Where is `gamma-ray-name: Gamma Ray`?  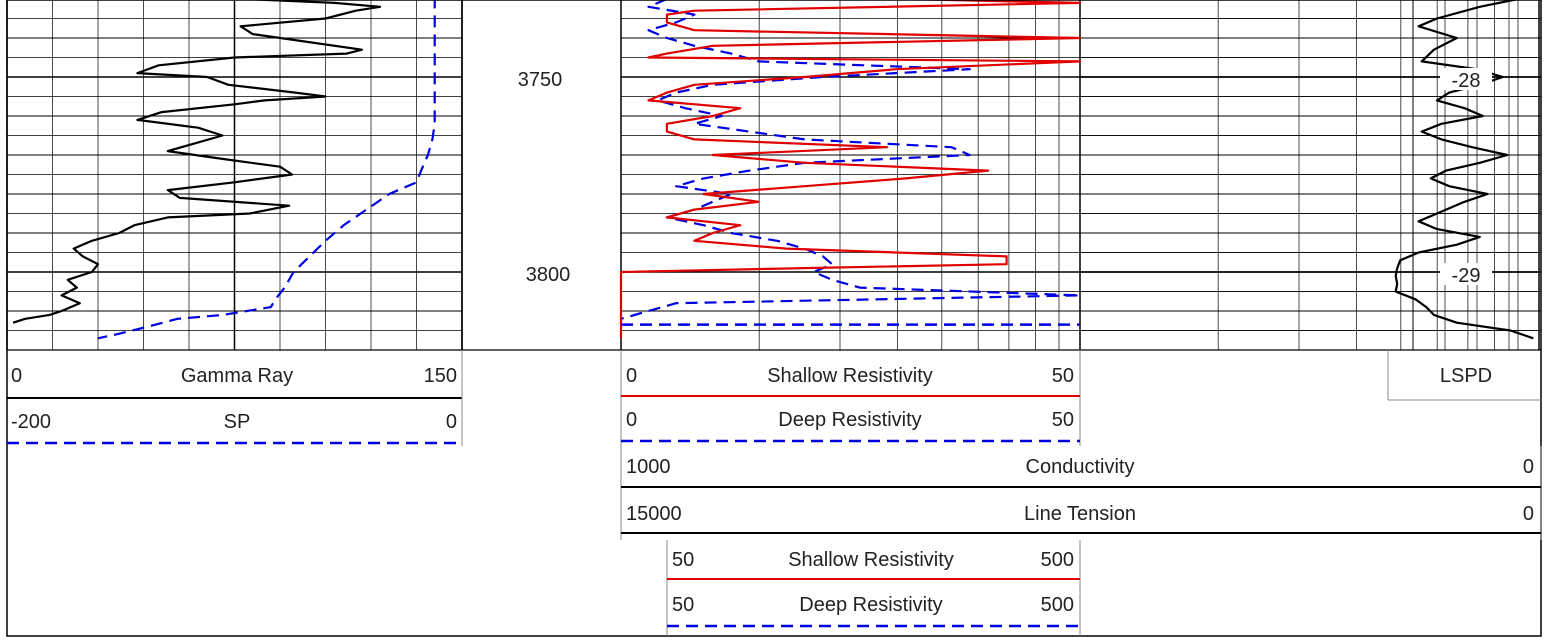 gamma-ray-name: Gamma Ray is located at coordinates (237, 376).